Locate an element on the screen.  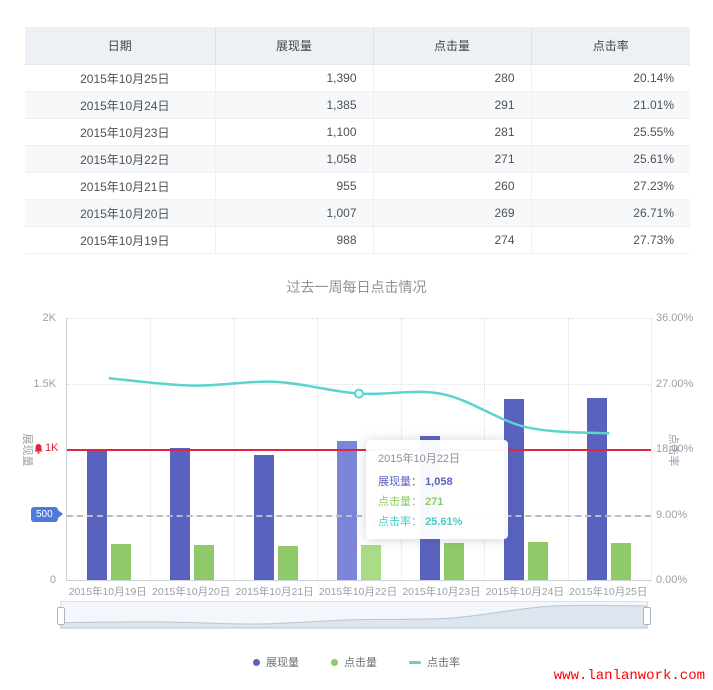
datazoom-handle-left is located at coordinates (61, 616).